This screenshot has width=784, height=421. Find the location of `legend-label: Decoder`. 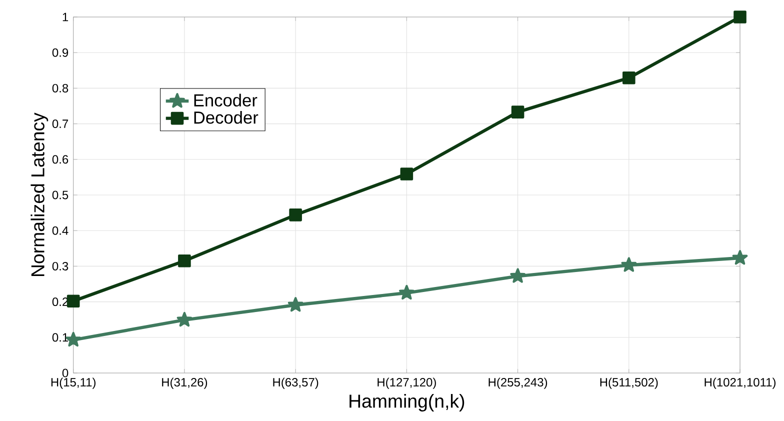

legend-label: Decoder is located at coordinates (226, 117).